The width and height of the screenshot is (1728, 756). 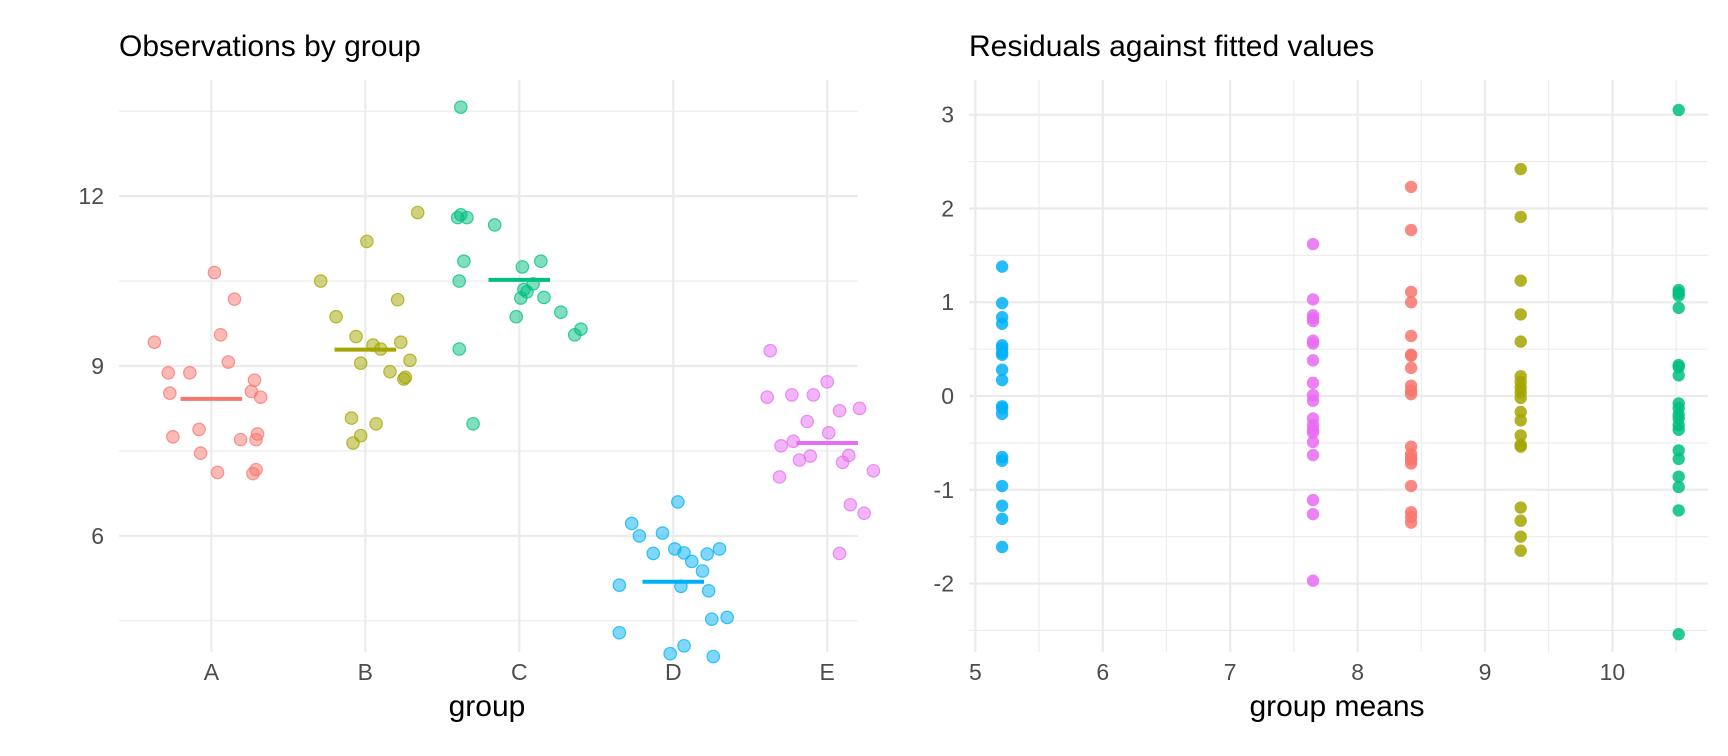 What do you see at coordinates (1613, 672) in the screenshot?
I see `right-x-tick-label: 10` at bounding box center [1613, 672].